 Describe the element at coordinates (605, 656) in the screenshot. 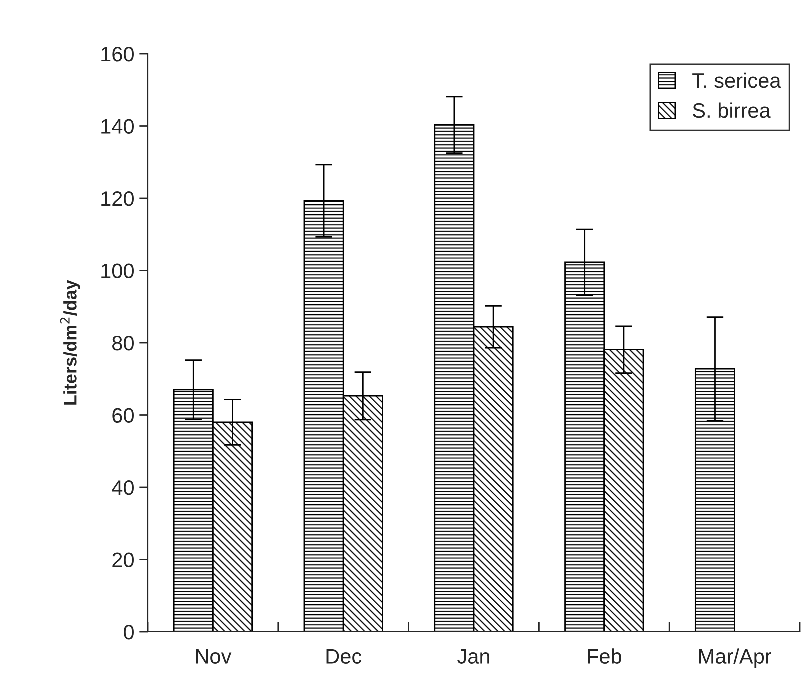

I see `x-tick-label: Feb` at that location.